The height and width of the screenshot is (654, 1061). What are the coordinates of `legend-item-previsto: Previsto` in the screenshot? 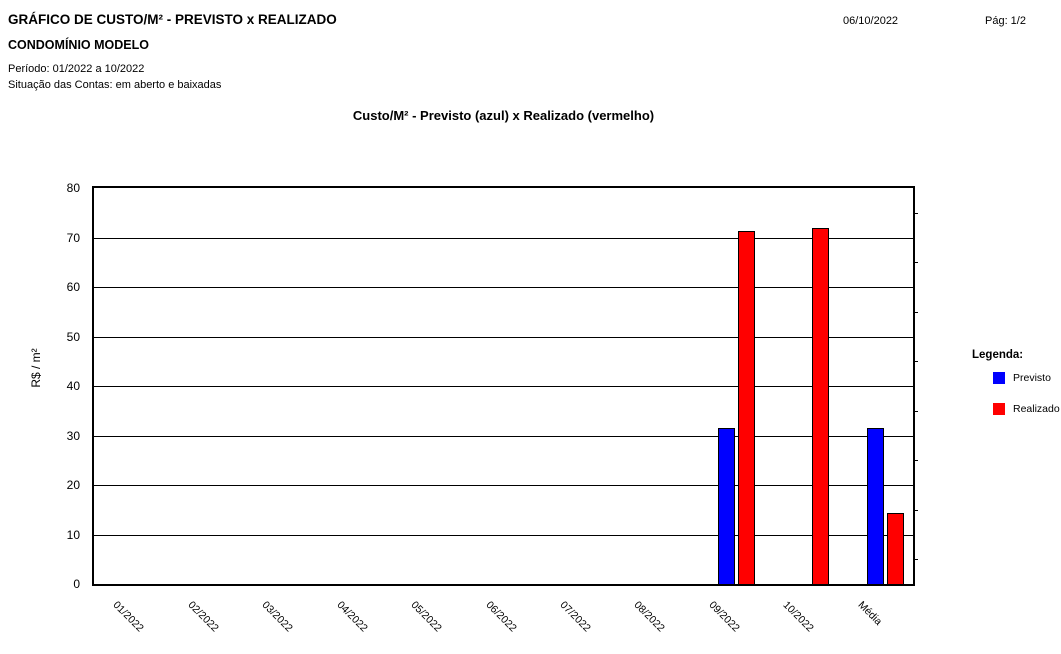 It's located at (1022, 378).